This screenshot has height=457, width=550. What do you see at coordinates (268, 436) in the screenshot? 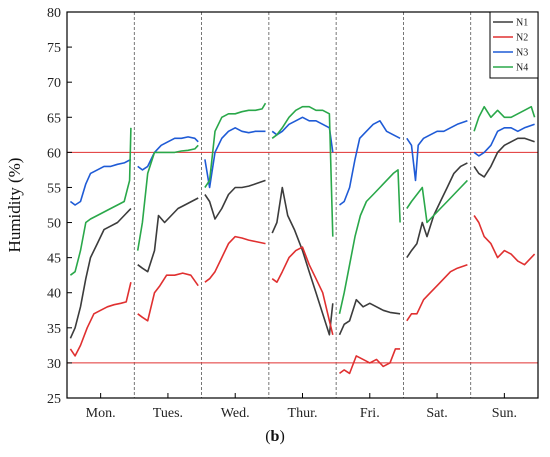
I see `caption-open: (` at bounding box center [268, 436].